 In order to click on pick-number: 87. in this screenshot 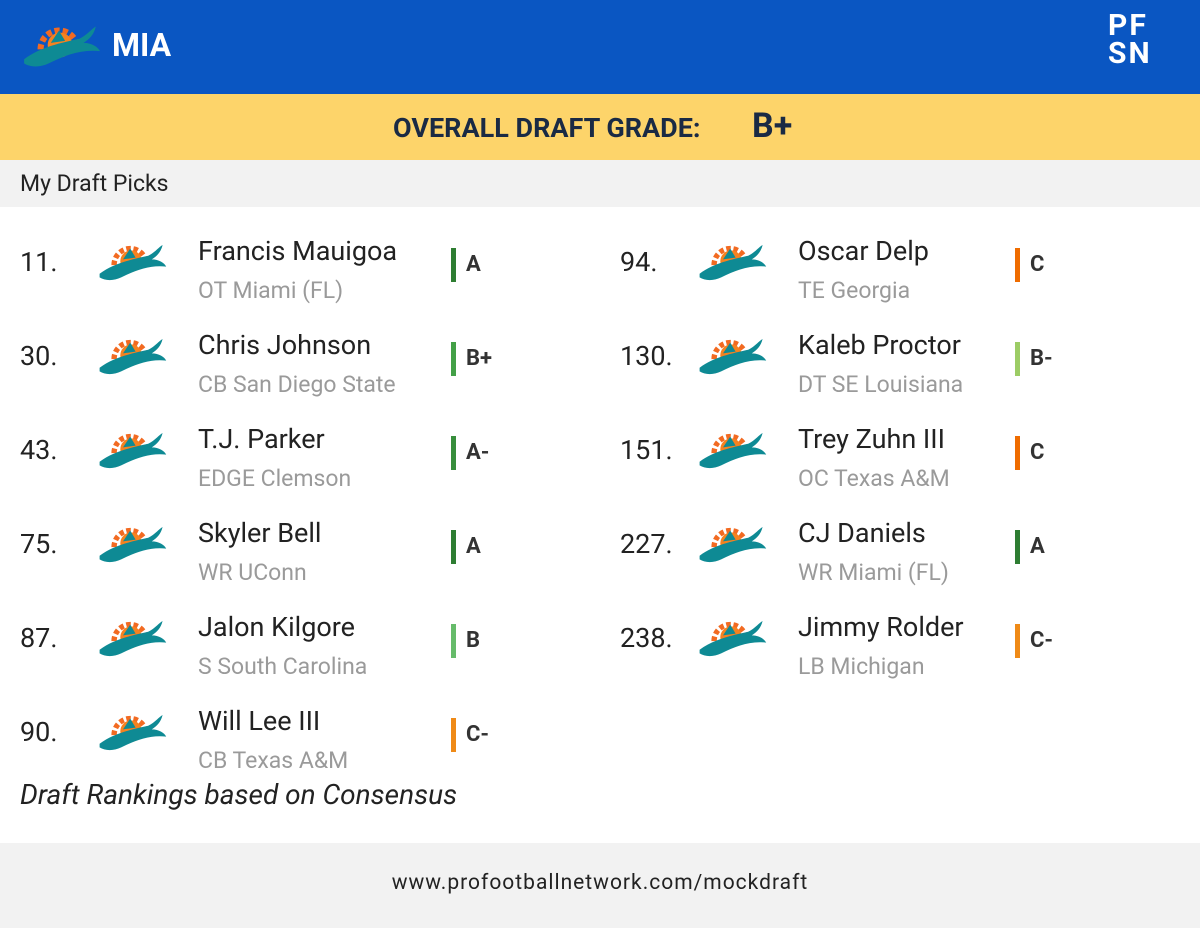, I will do `click(39, 638)`.